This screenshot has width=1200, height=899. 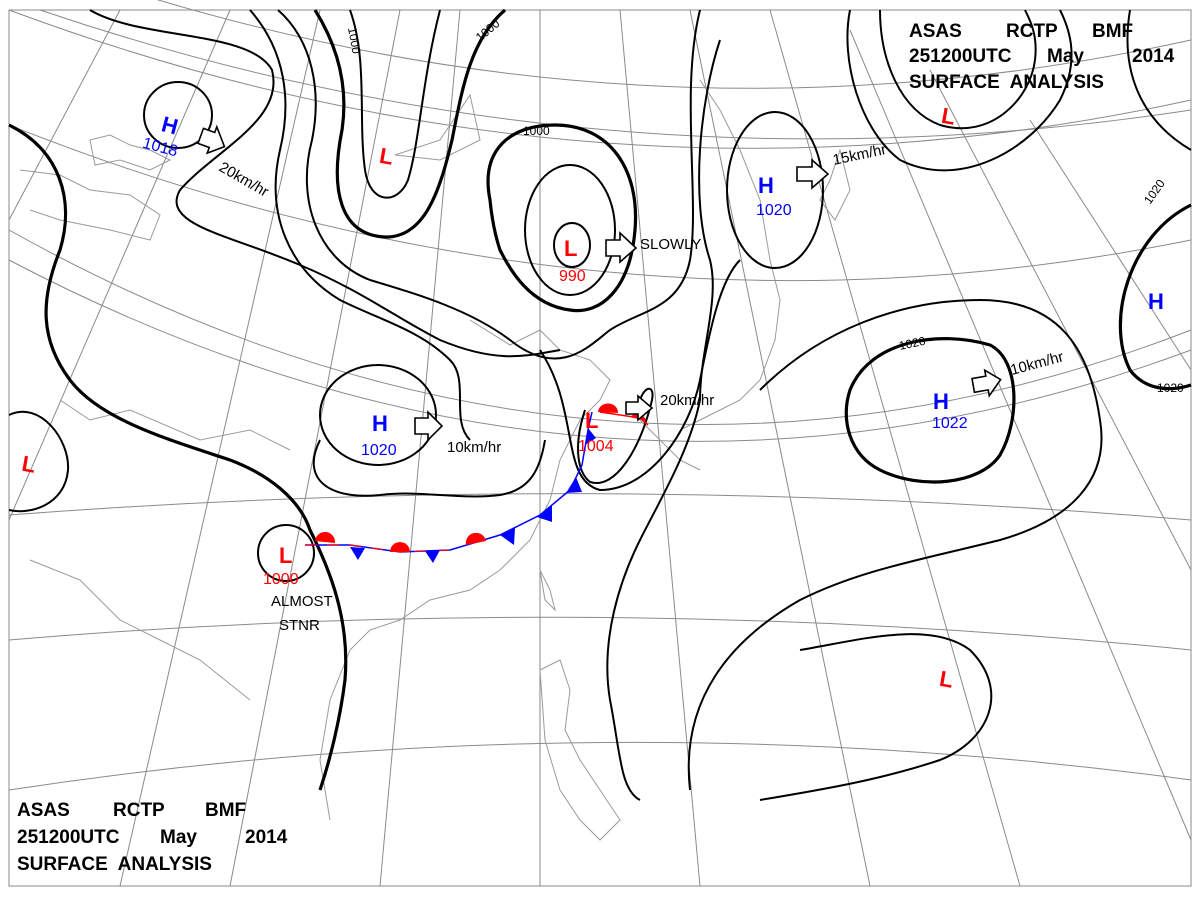 What do you see at coordinates (474, 447) in the screenshot?
I see `motion-label: 10km/hr` at bounding box center [474, 447].